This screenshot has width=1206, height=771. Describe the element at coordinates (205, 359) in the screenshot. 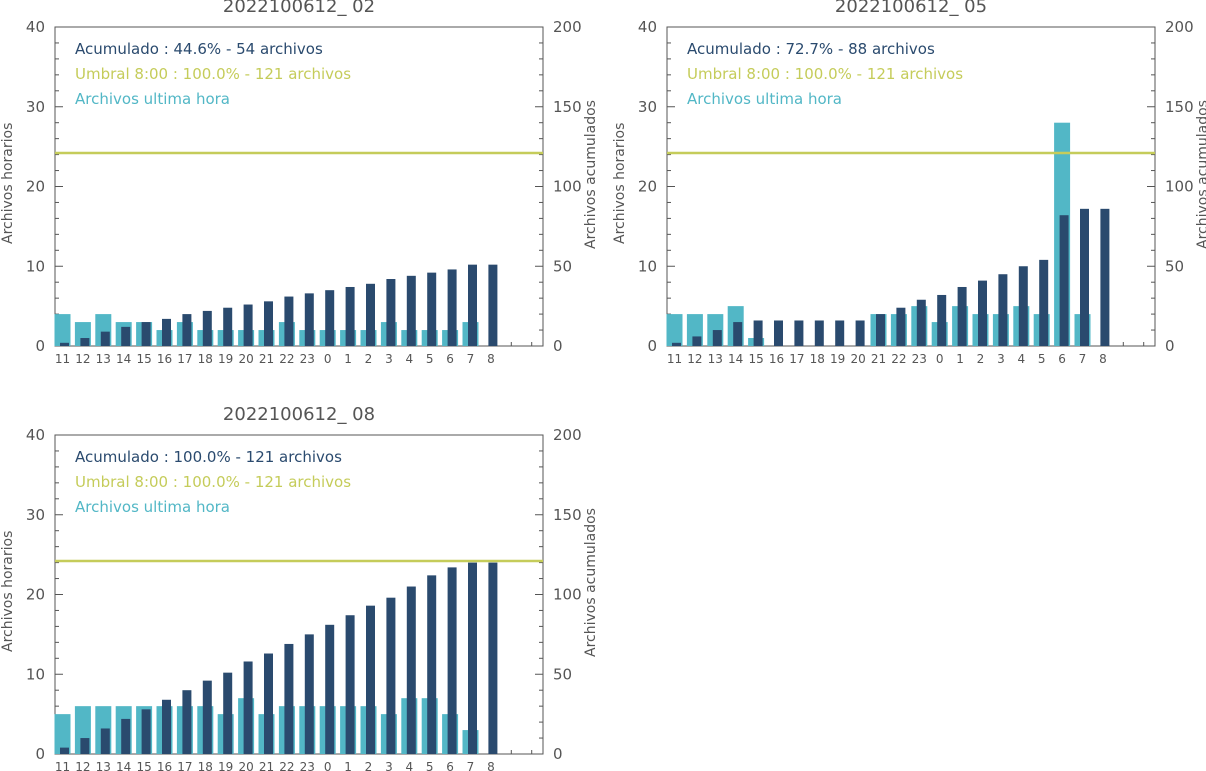

I see `x-tick-label: 18` at that location.